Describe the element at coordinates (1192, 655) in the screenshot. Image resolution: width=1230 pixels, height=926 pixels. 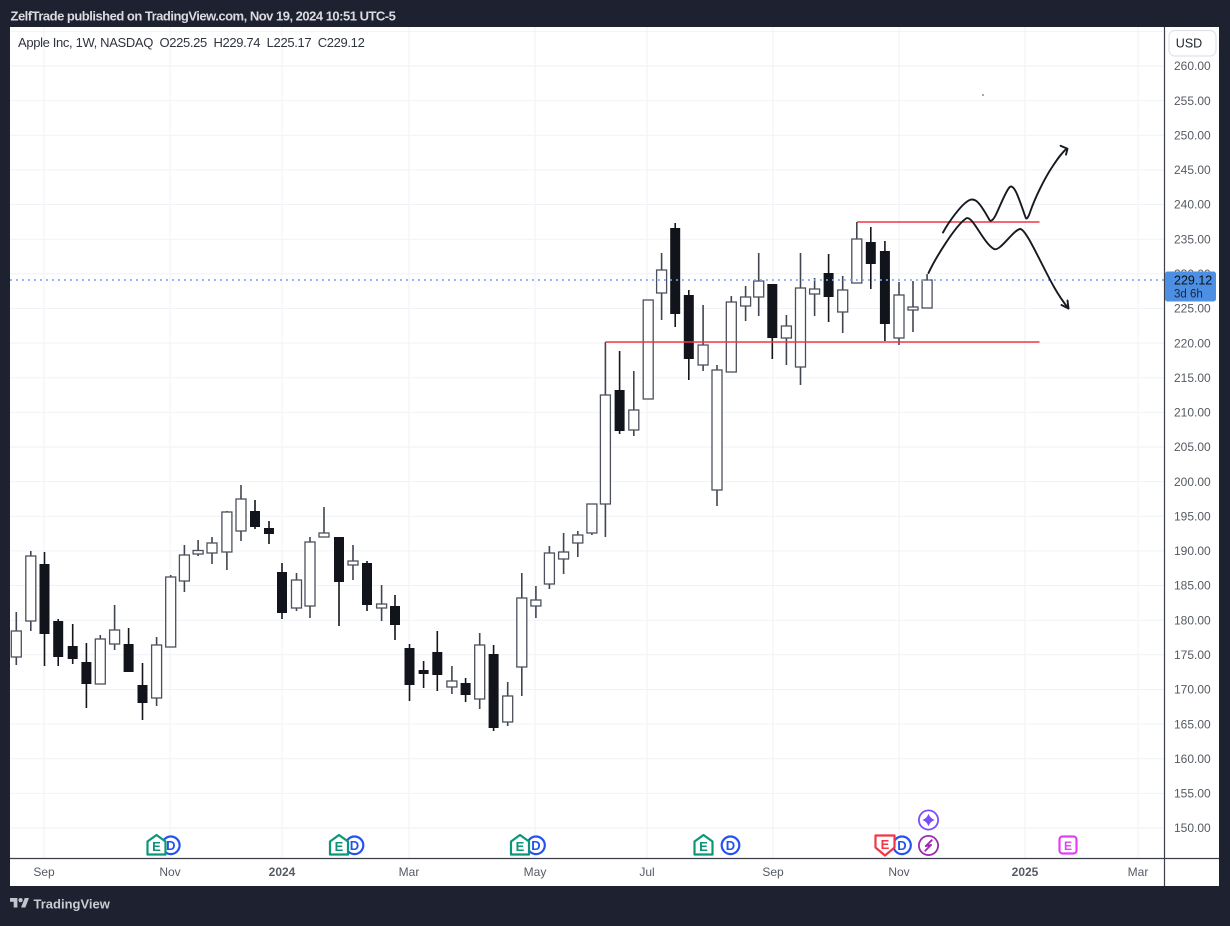
I see `svg-text: 175.00` at that location.